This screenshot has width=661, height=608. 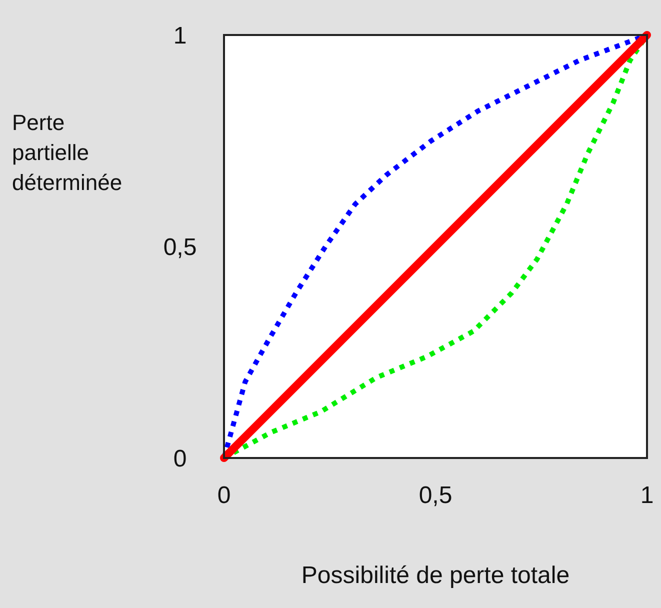 I want to click on y-tick-label: 0, so click(x=180, y=458).